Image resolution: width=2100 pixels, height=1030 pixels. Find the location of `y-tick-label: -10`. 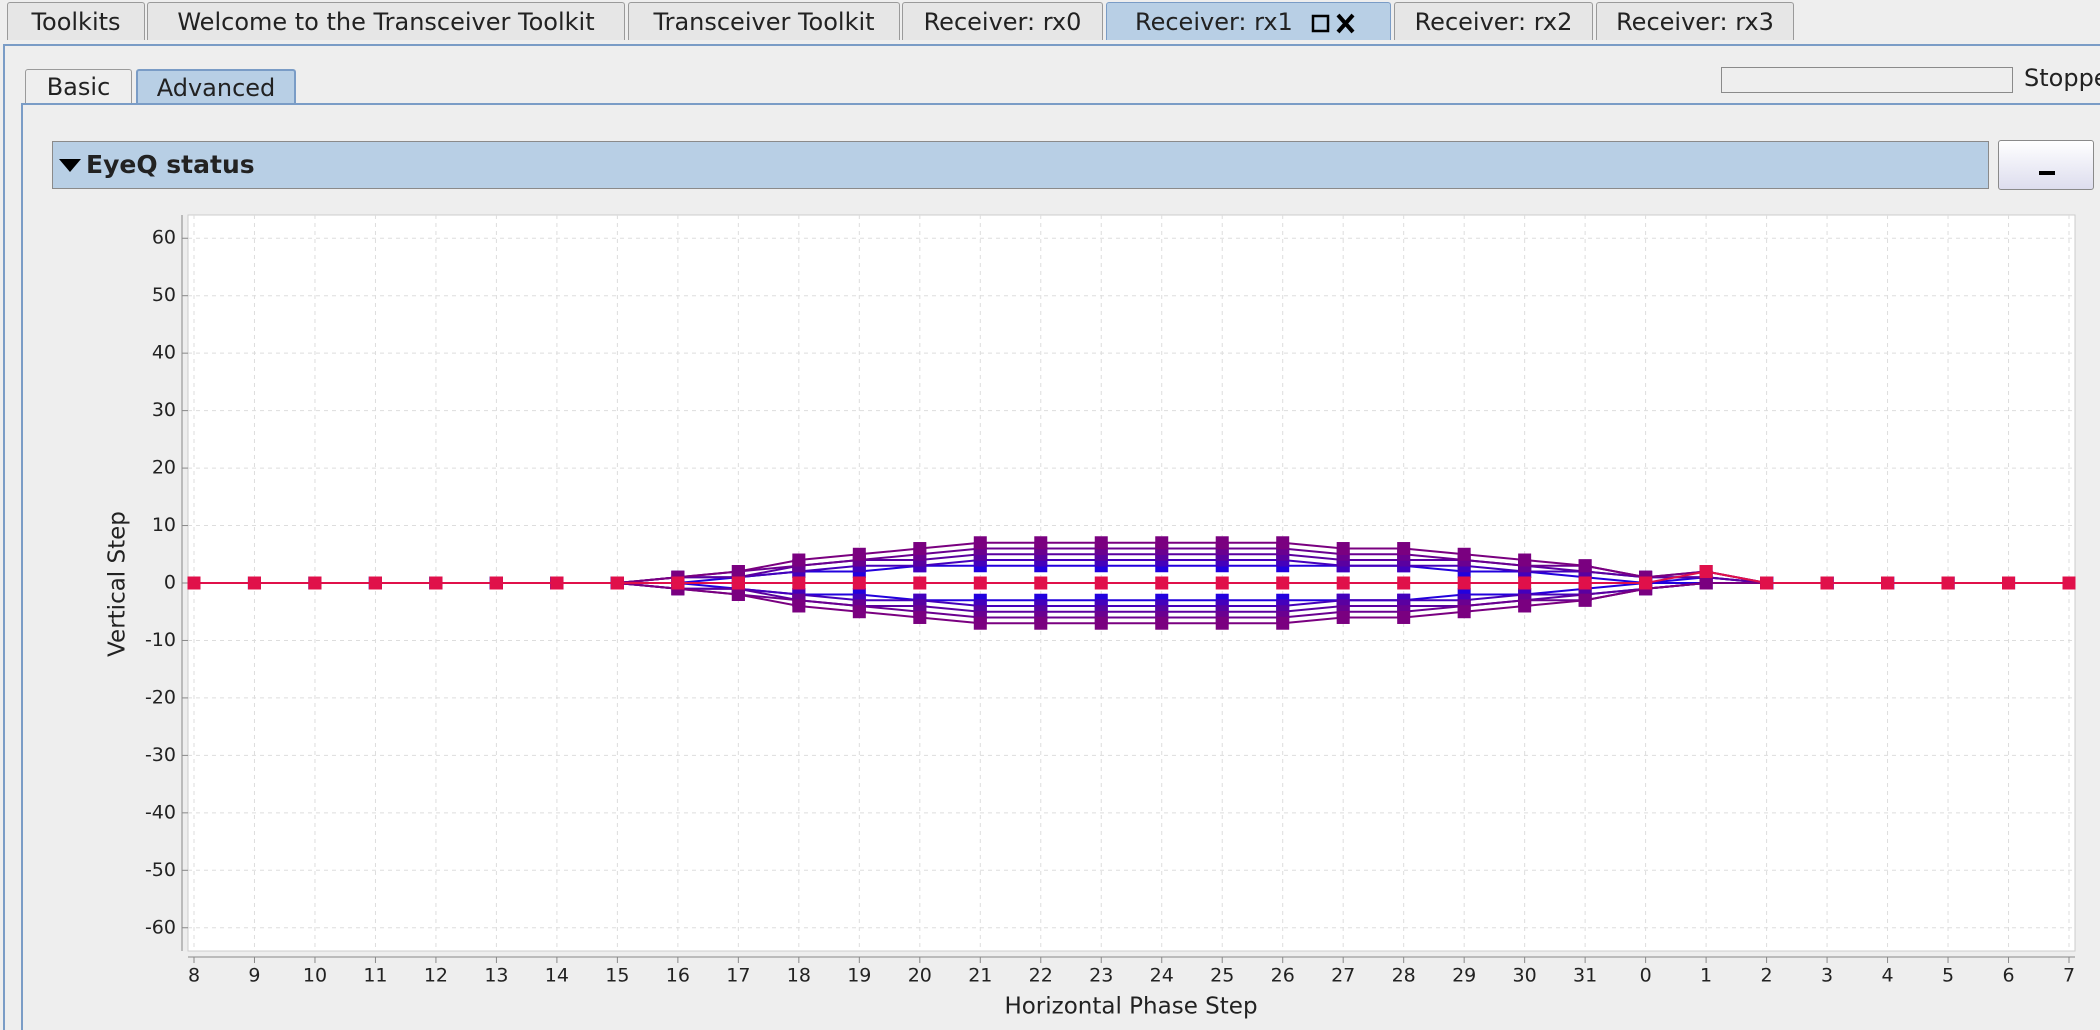

y-tick-label: -10 is located at coordinates (160, 640).